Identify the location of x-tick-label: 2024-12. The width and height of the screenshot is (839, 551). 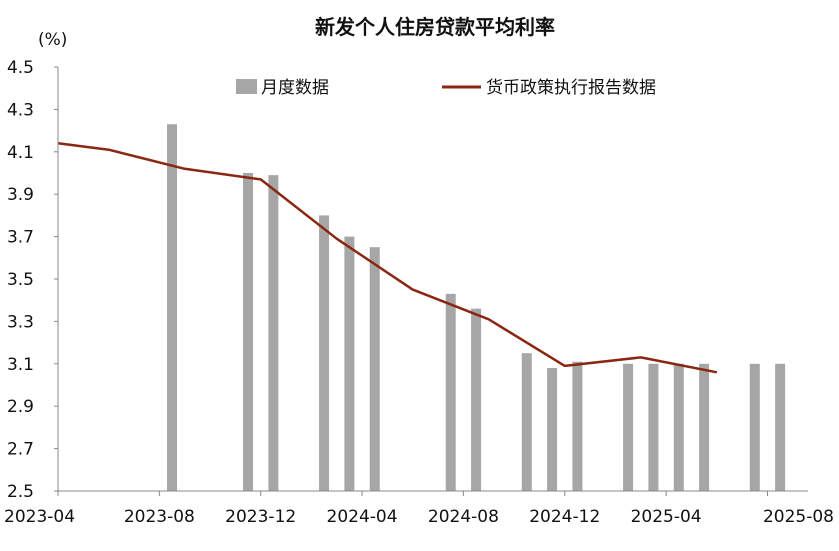
(564, 517).